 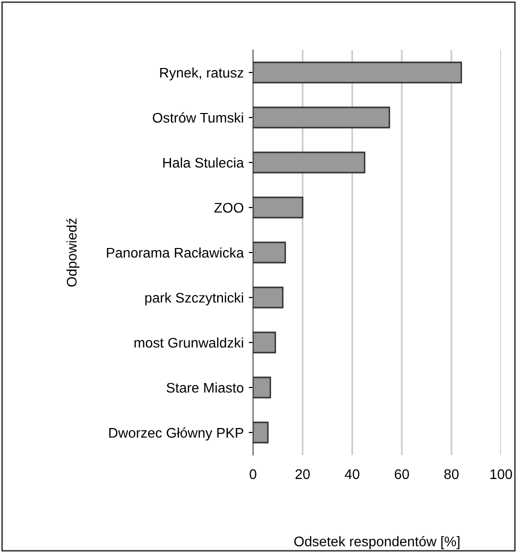 What do you see at coordinates (205, 387) in the screenshot?
I see `y-tick-label: Stare Miasto` at bounding box center [205, 387].